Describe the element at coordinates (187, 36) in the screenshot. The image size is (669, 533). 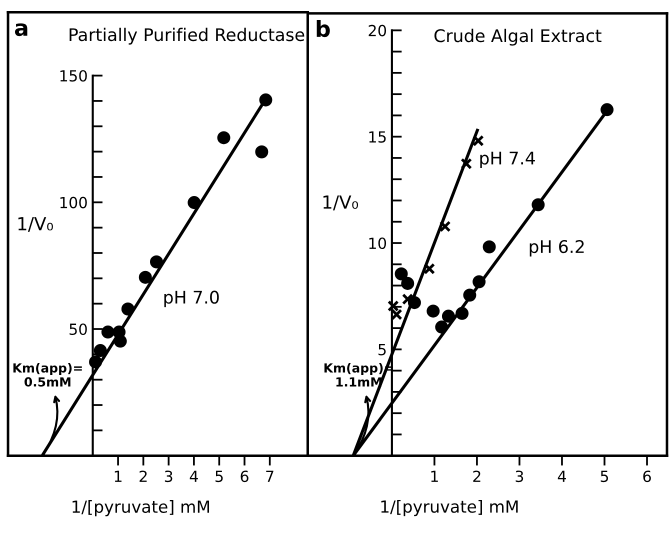
I see `text: Partially Purified Reductase` at that location.